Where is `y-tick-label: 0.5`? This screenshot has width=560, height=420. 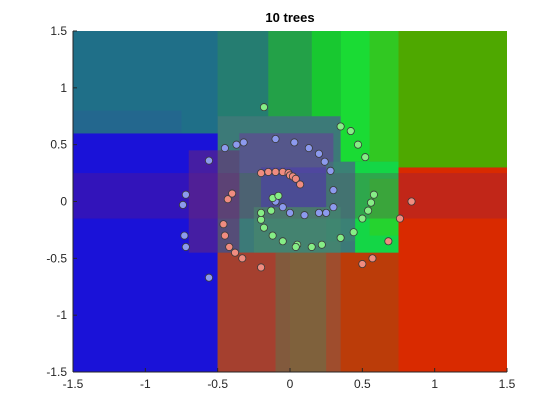 y-tick-label: 0.5 is located at coordinates (58, 145).